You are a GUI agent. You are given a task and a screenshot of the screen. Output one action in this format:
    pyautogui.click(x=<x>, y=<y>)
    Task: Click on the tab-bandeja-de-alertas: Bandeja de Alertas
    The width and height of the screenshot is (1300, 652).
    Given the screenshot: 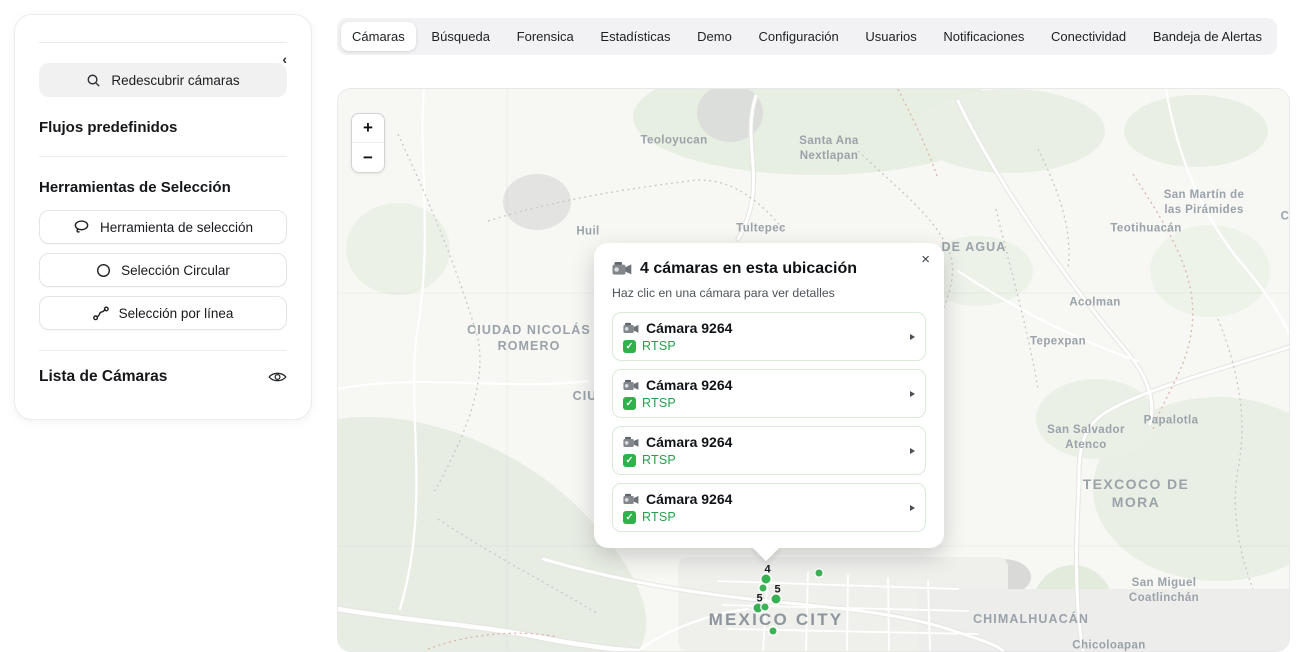 What is the action you would take?
    pyautogui.click(x=1207, y=36)
    